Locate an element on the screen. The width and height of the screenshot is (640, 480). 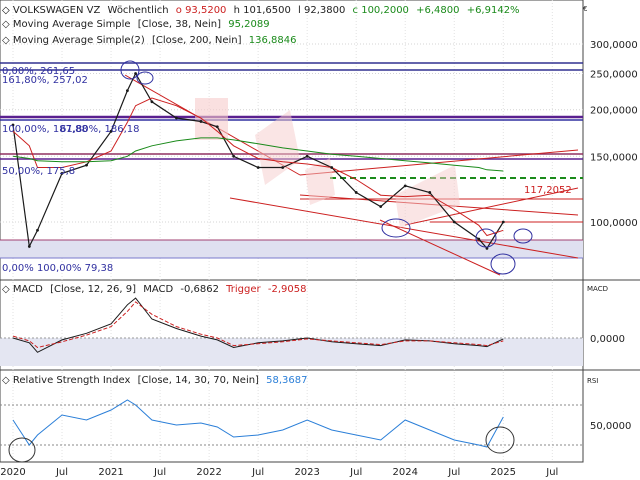
ma1-params: [Close, 38, Nein] is located at coordinates (179, 24).